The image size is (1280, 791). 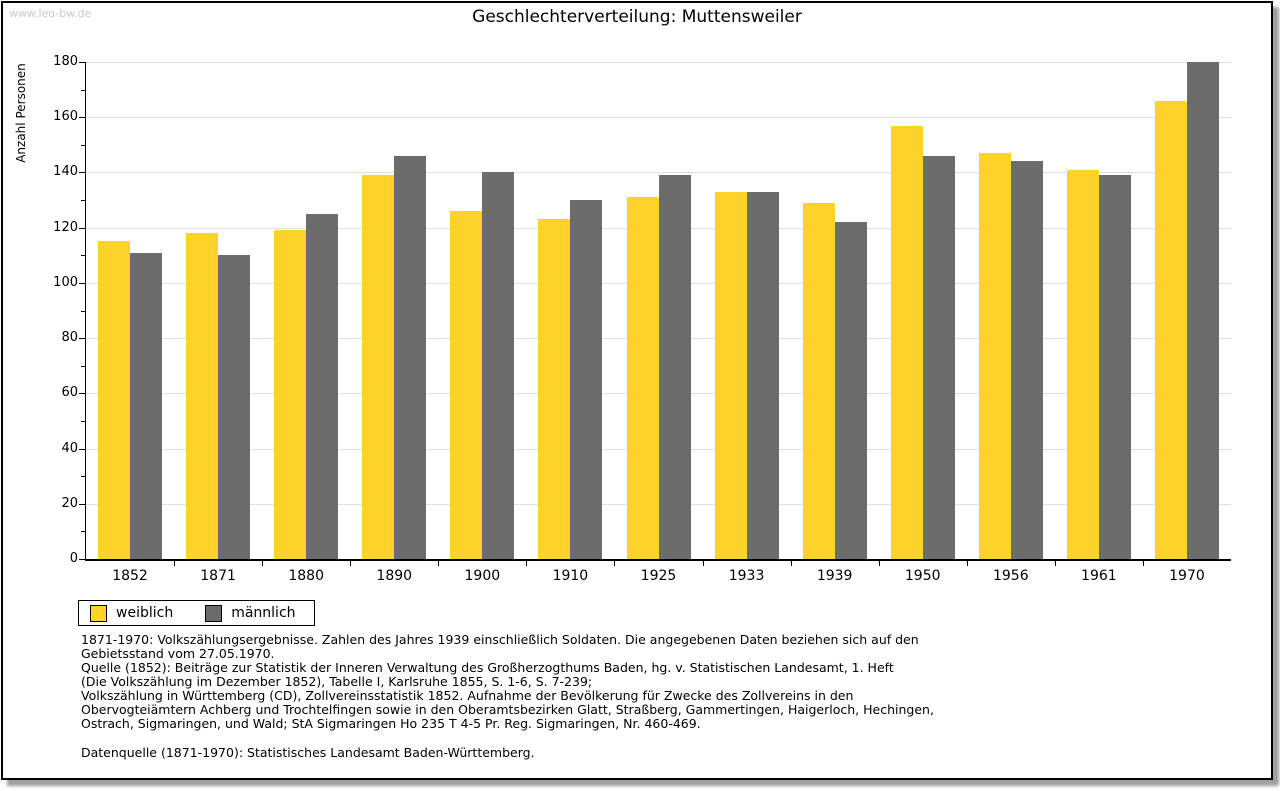 What do you see at coordinates (69, 448) in the screenshot?
I see `y-tick-label: 40` at bounding box center [69, 448].